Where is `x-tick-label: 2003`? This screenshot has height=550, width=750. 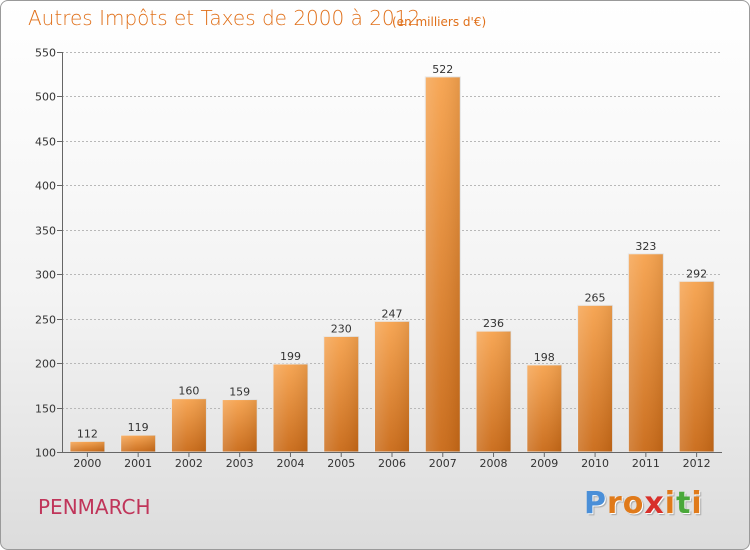 x-tick-label: 2003 is located at coordinates (240, 463).